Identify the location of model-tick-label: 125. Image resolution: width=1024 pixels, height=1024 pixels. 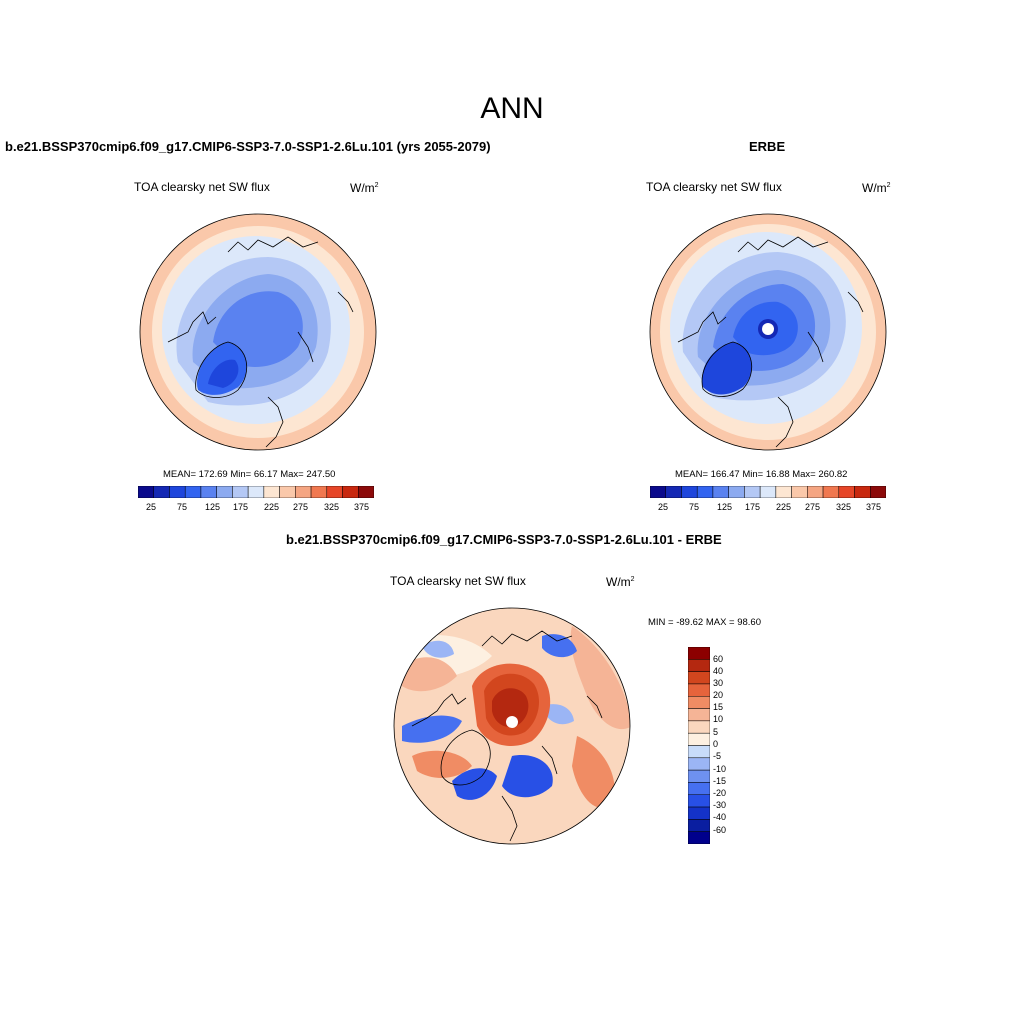
(213, 507).